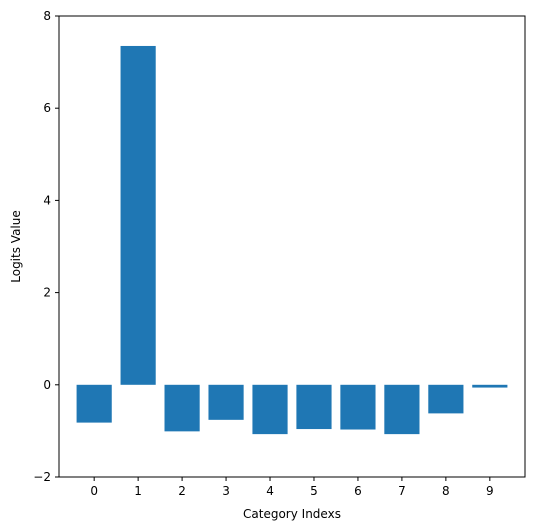 Image resolution: width=534 pixels, height=530 pixels. What do you see at coordinates (358, 491) in the screenshot?
I see `x-tick-label: 6` at bounding box center [358, 491].